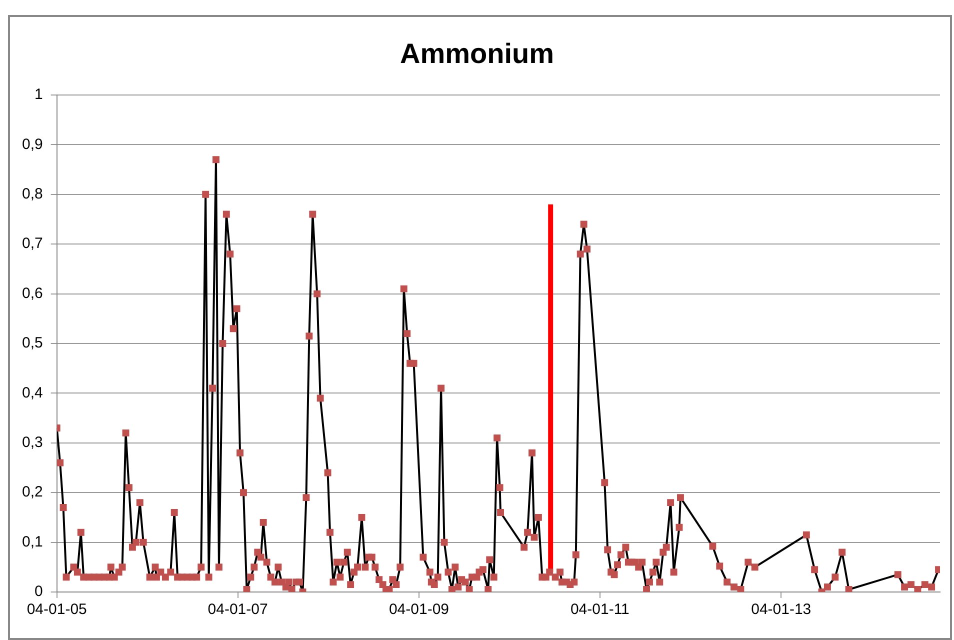  What do you see at coordinates (32, 343) in the screenshot?
I see `y-tick-label: 0,5` at bounding box center [32, 343].